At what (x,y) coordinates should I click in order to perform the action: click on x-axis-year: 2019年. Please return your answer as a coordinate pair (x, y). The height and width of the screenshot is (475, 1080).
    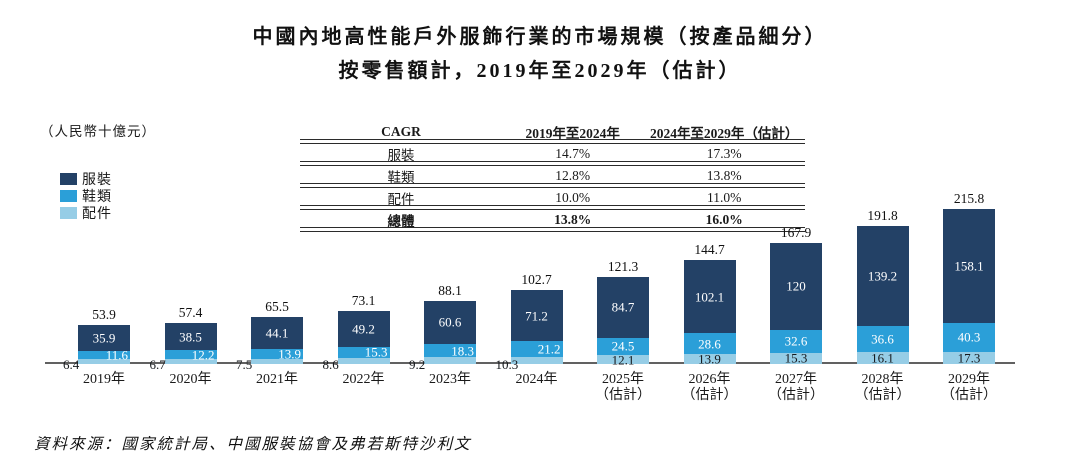
    Looking at the image, I should click on (104, 379).